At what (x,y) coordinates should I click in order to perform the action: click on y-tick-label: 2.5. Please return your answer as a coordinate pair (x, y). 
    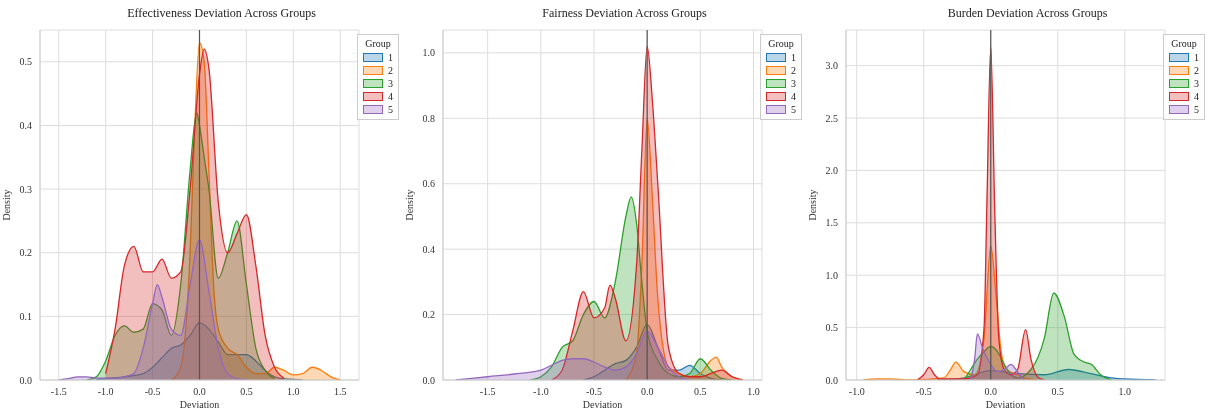
    Looking at the image, I should click on (831, 118).